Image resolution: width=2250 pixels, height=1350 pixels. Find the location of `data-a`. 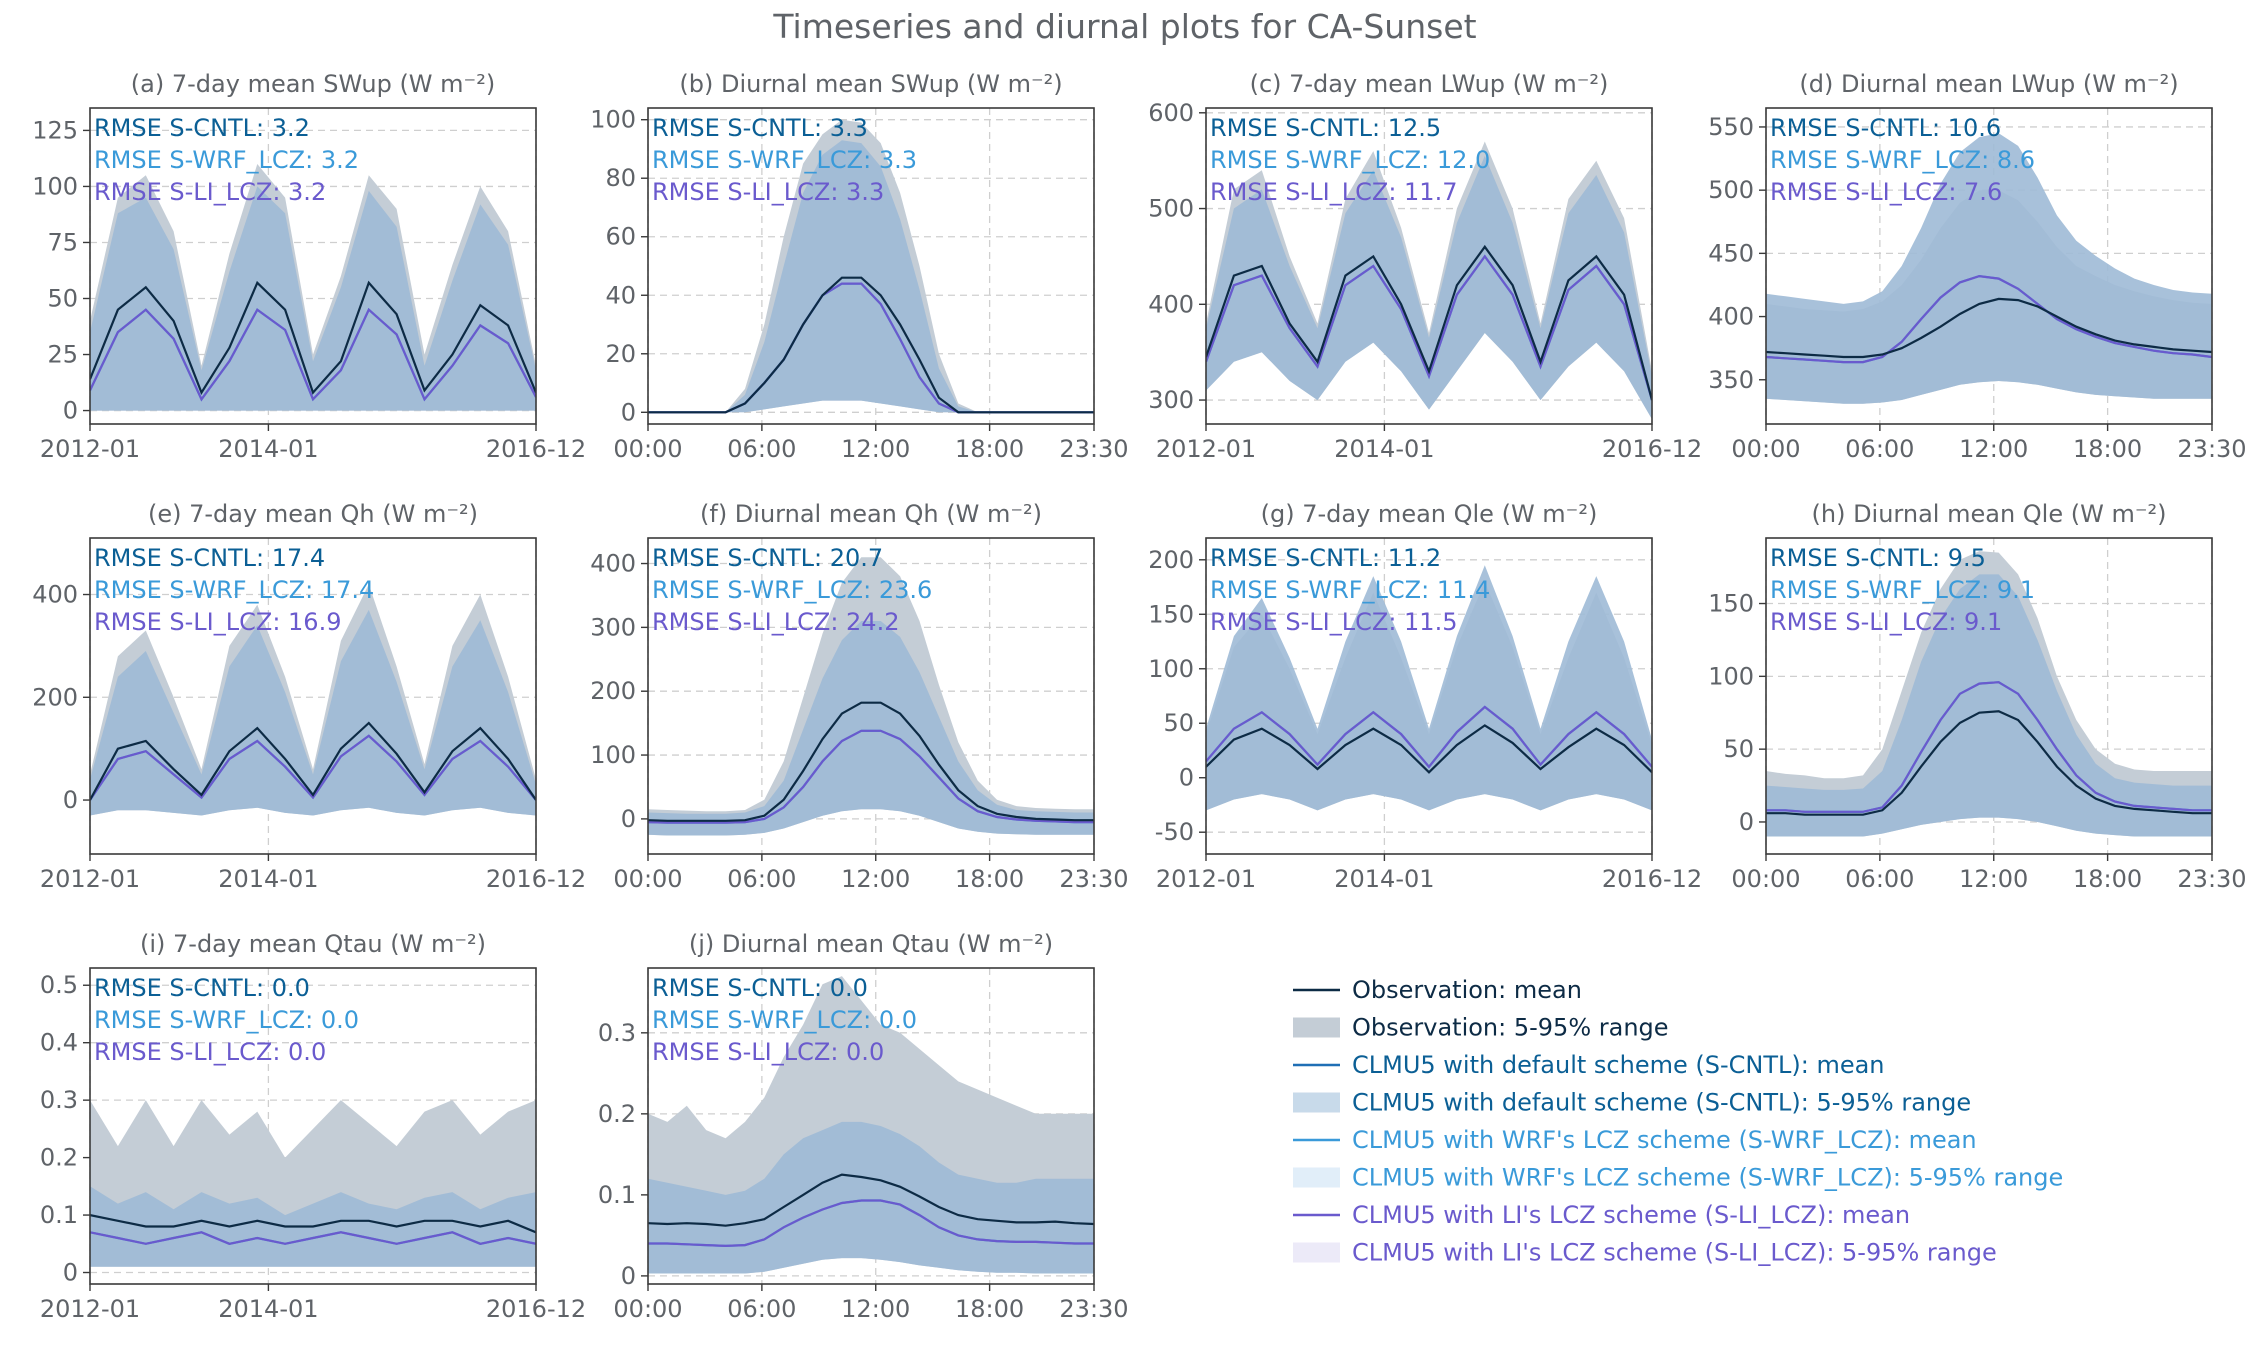

data-a is located at coordinates (313, 287).